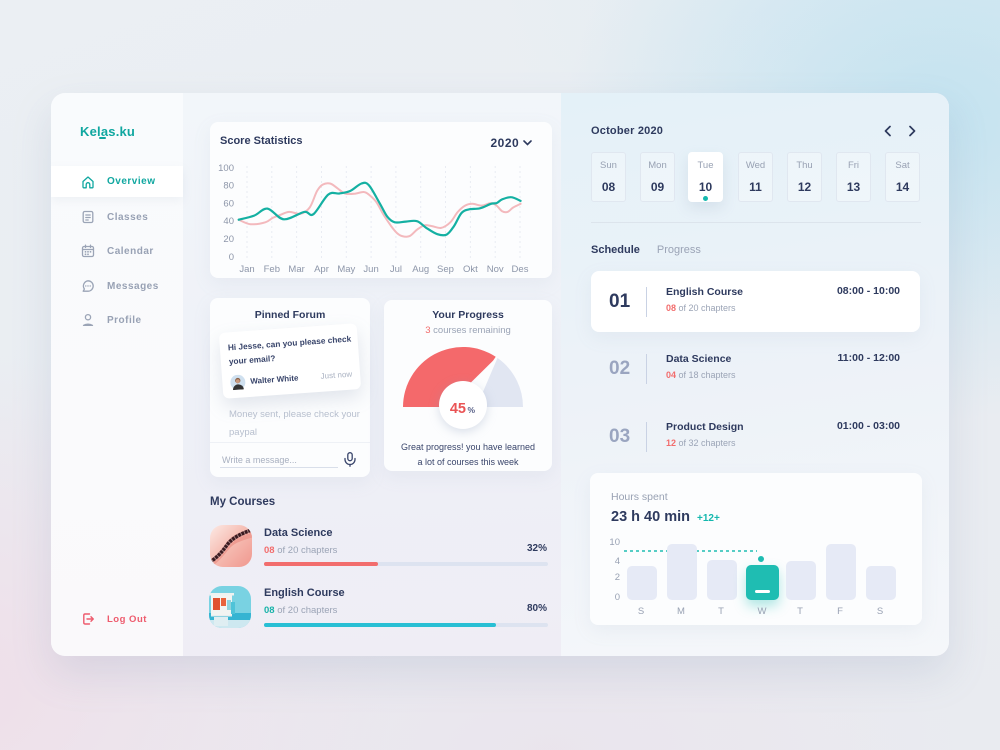 The width and height of the screenshot is (1000, 750). Describe the element at coordinates (228, 221) in the screenshot. I see `svg-text: 40` at that location.